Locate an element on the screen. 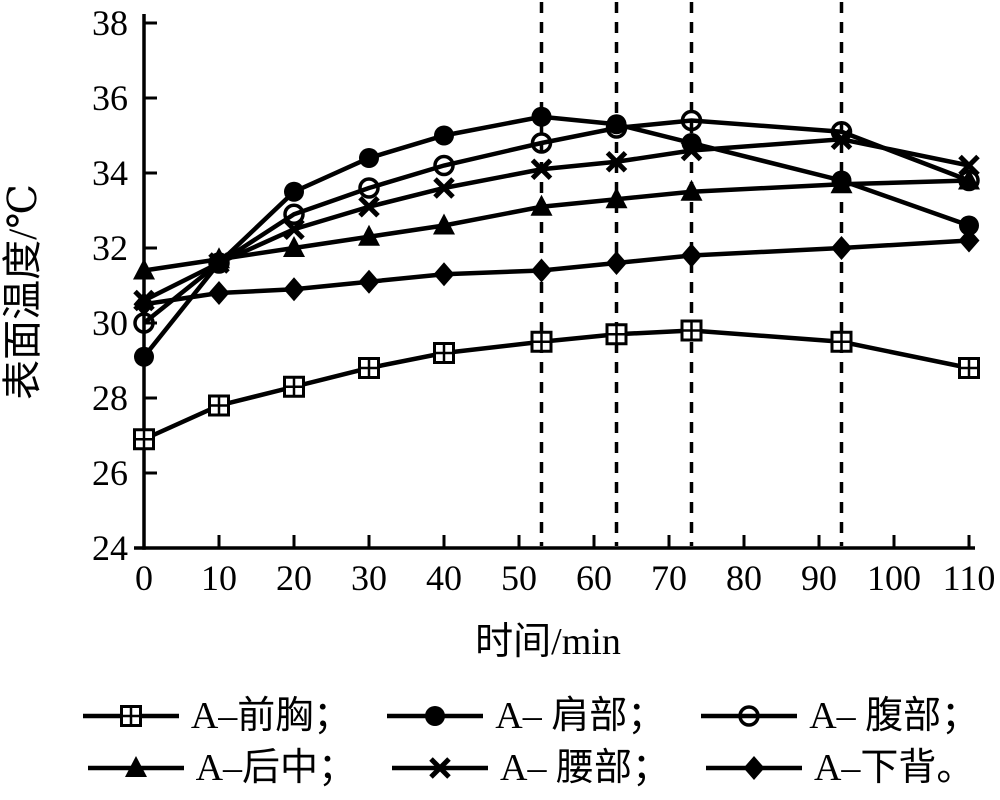 This screenshot has height=800, width=1000. legend-item-abdomen: A– 腹部； is located at coordinates (839, 716).